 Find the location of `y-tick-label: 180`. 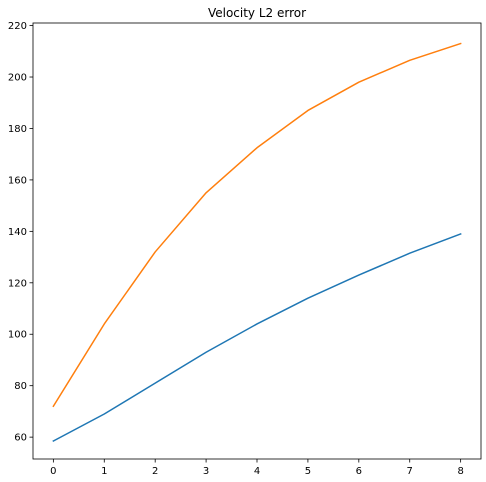

y-tick-label: 180 is located at coordinates (17, 129).